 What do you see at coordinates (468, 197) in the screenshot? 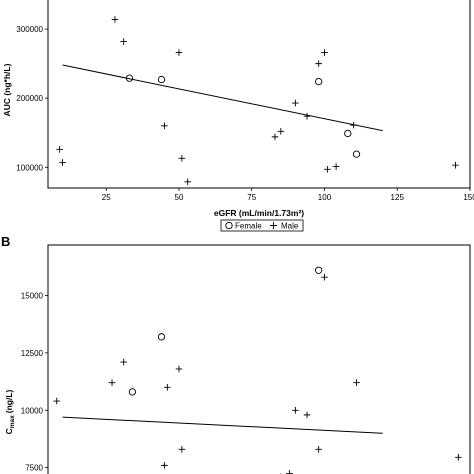
I see `x-tick-label: 150` at bounding box center [468, 197].